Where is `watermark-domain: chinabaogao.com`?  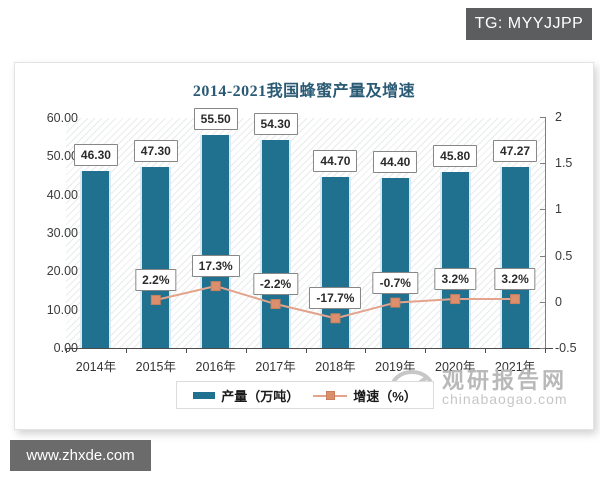 watermark-domain: chinabaogao.com is located at coordinates (505, 399).